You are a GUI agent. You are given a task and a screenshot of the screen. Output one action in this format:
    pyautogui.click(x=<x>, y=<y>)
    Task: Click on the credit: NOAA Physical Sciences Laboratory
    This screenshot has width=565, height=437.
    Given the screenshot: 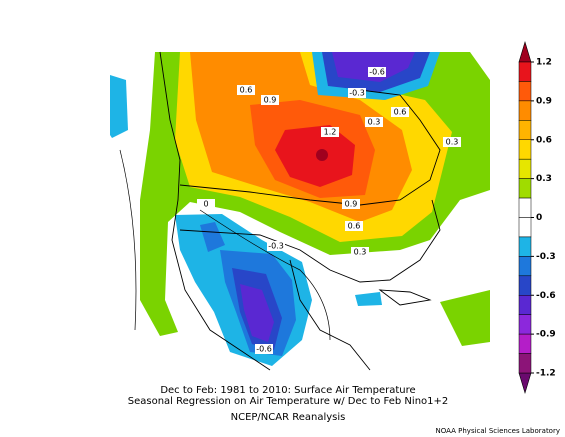 What is the action you would take?
    pyautogui.click(x=498, y=431)
    